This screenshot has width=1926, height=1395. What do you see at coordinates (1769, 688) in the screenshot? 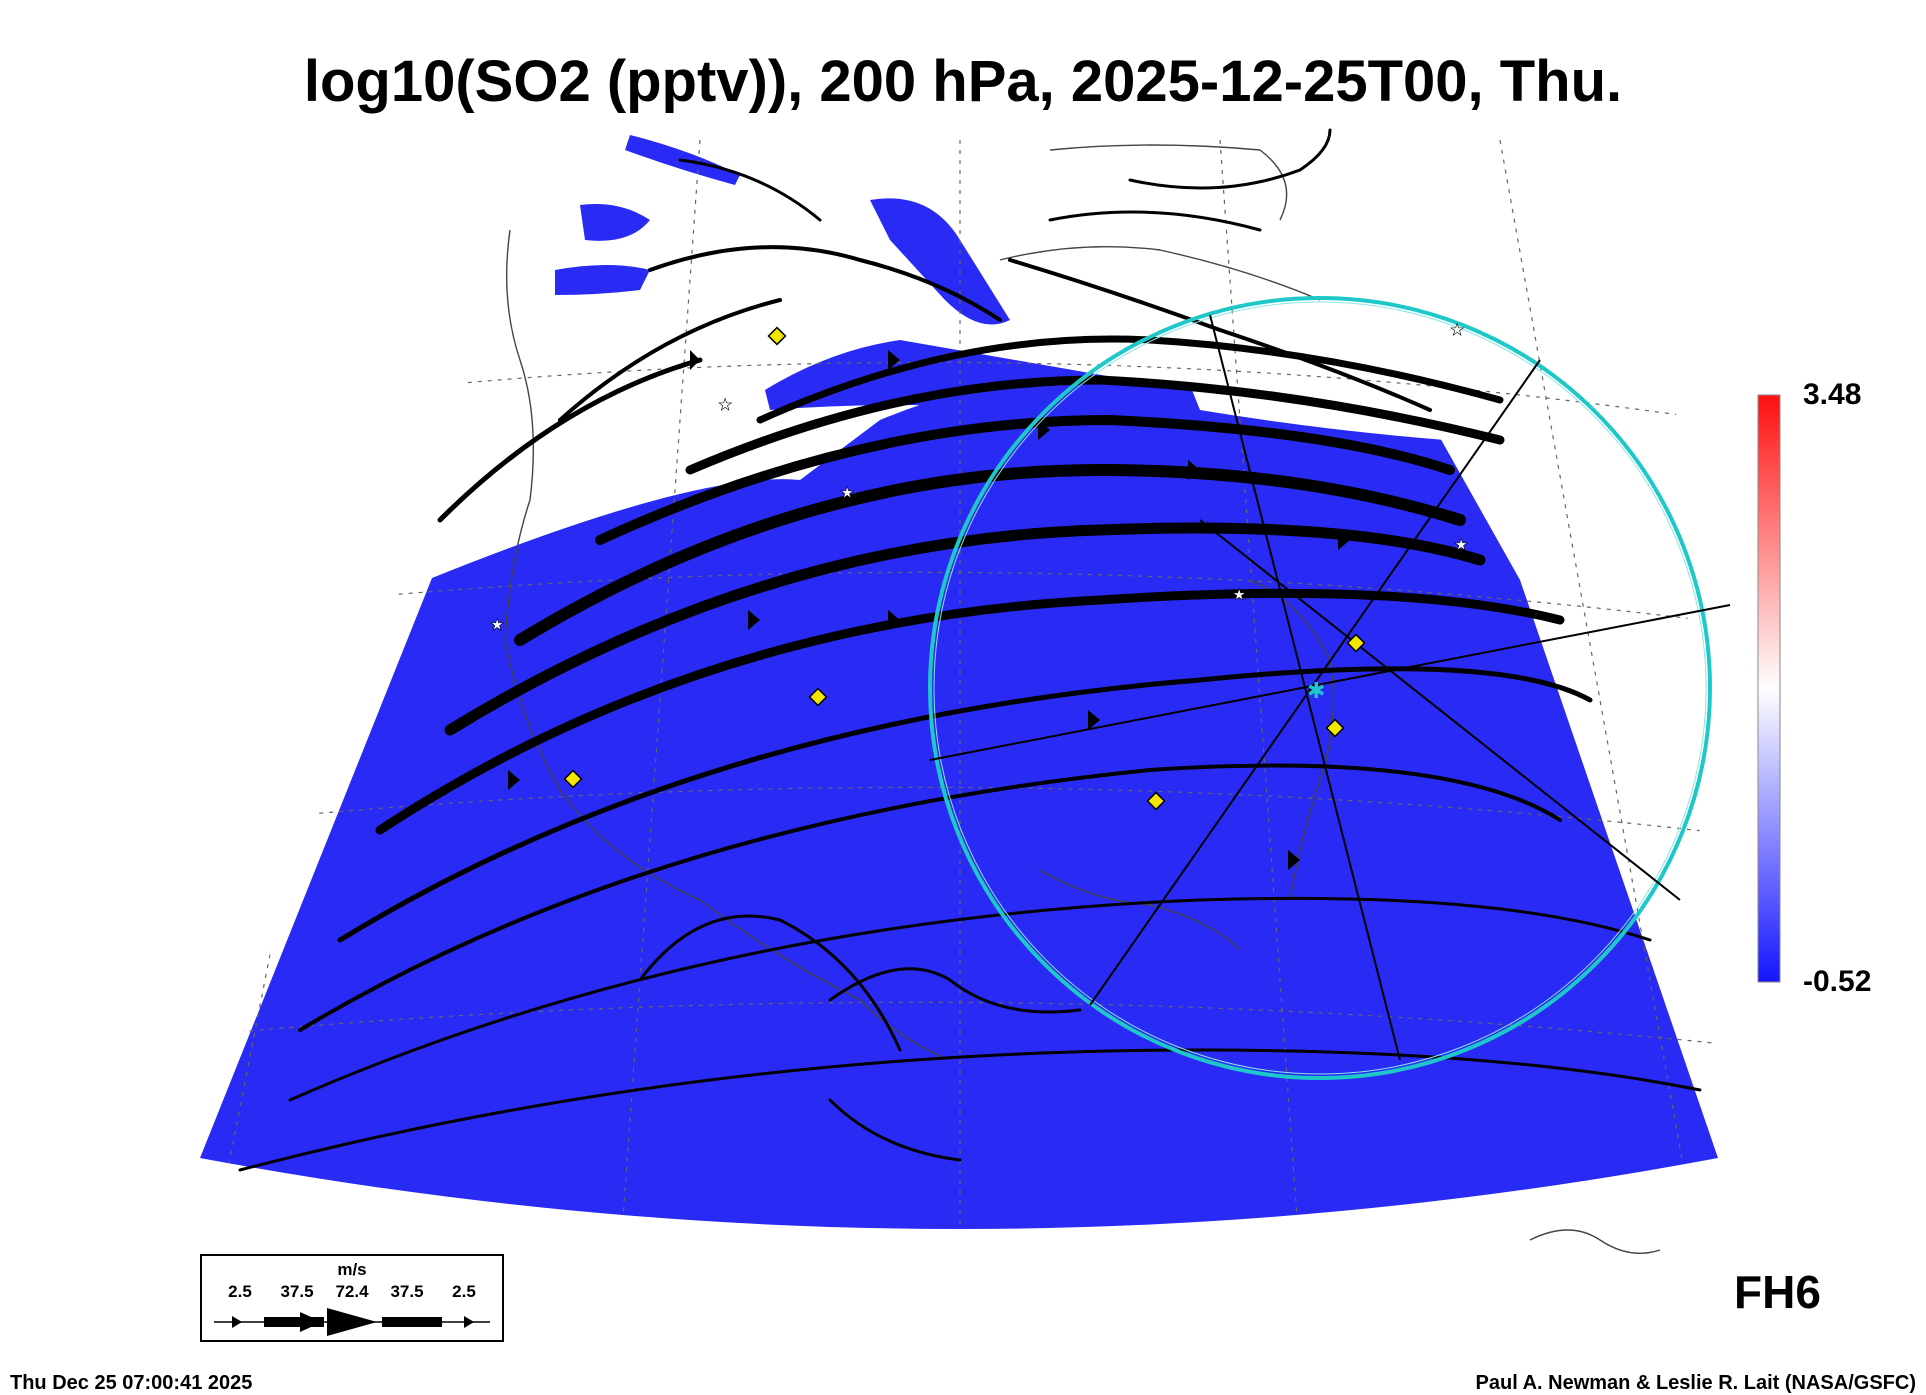
I see `colorbar` at bounding box center [1769, 688].